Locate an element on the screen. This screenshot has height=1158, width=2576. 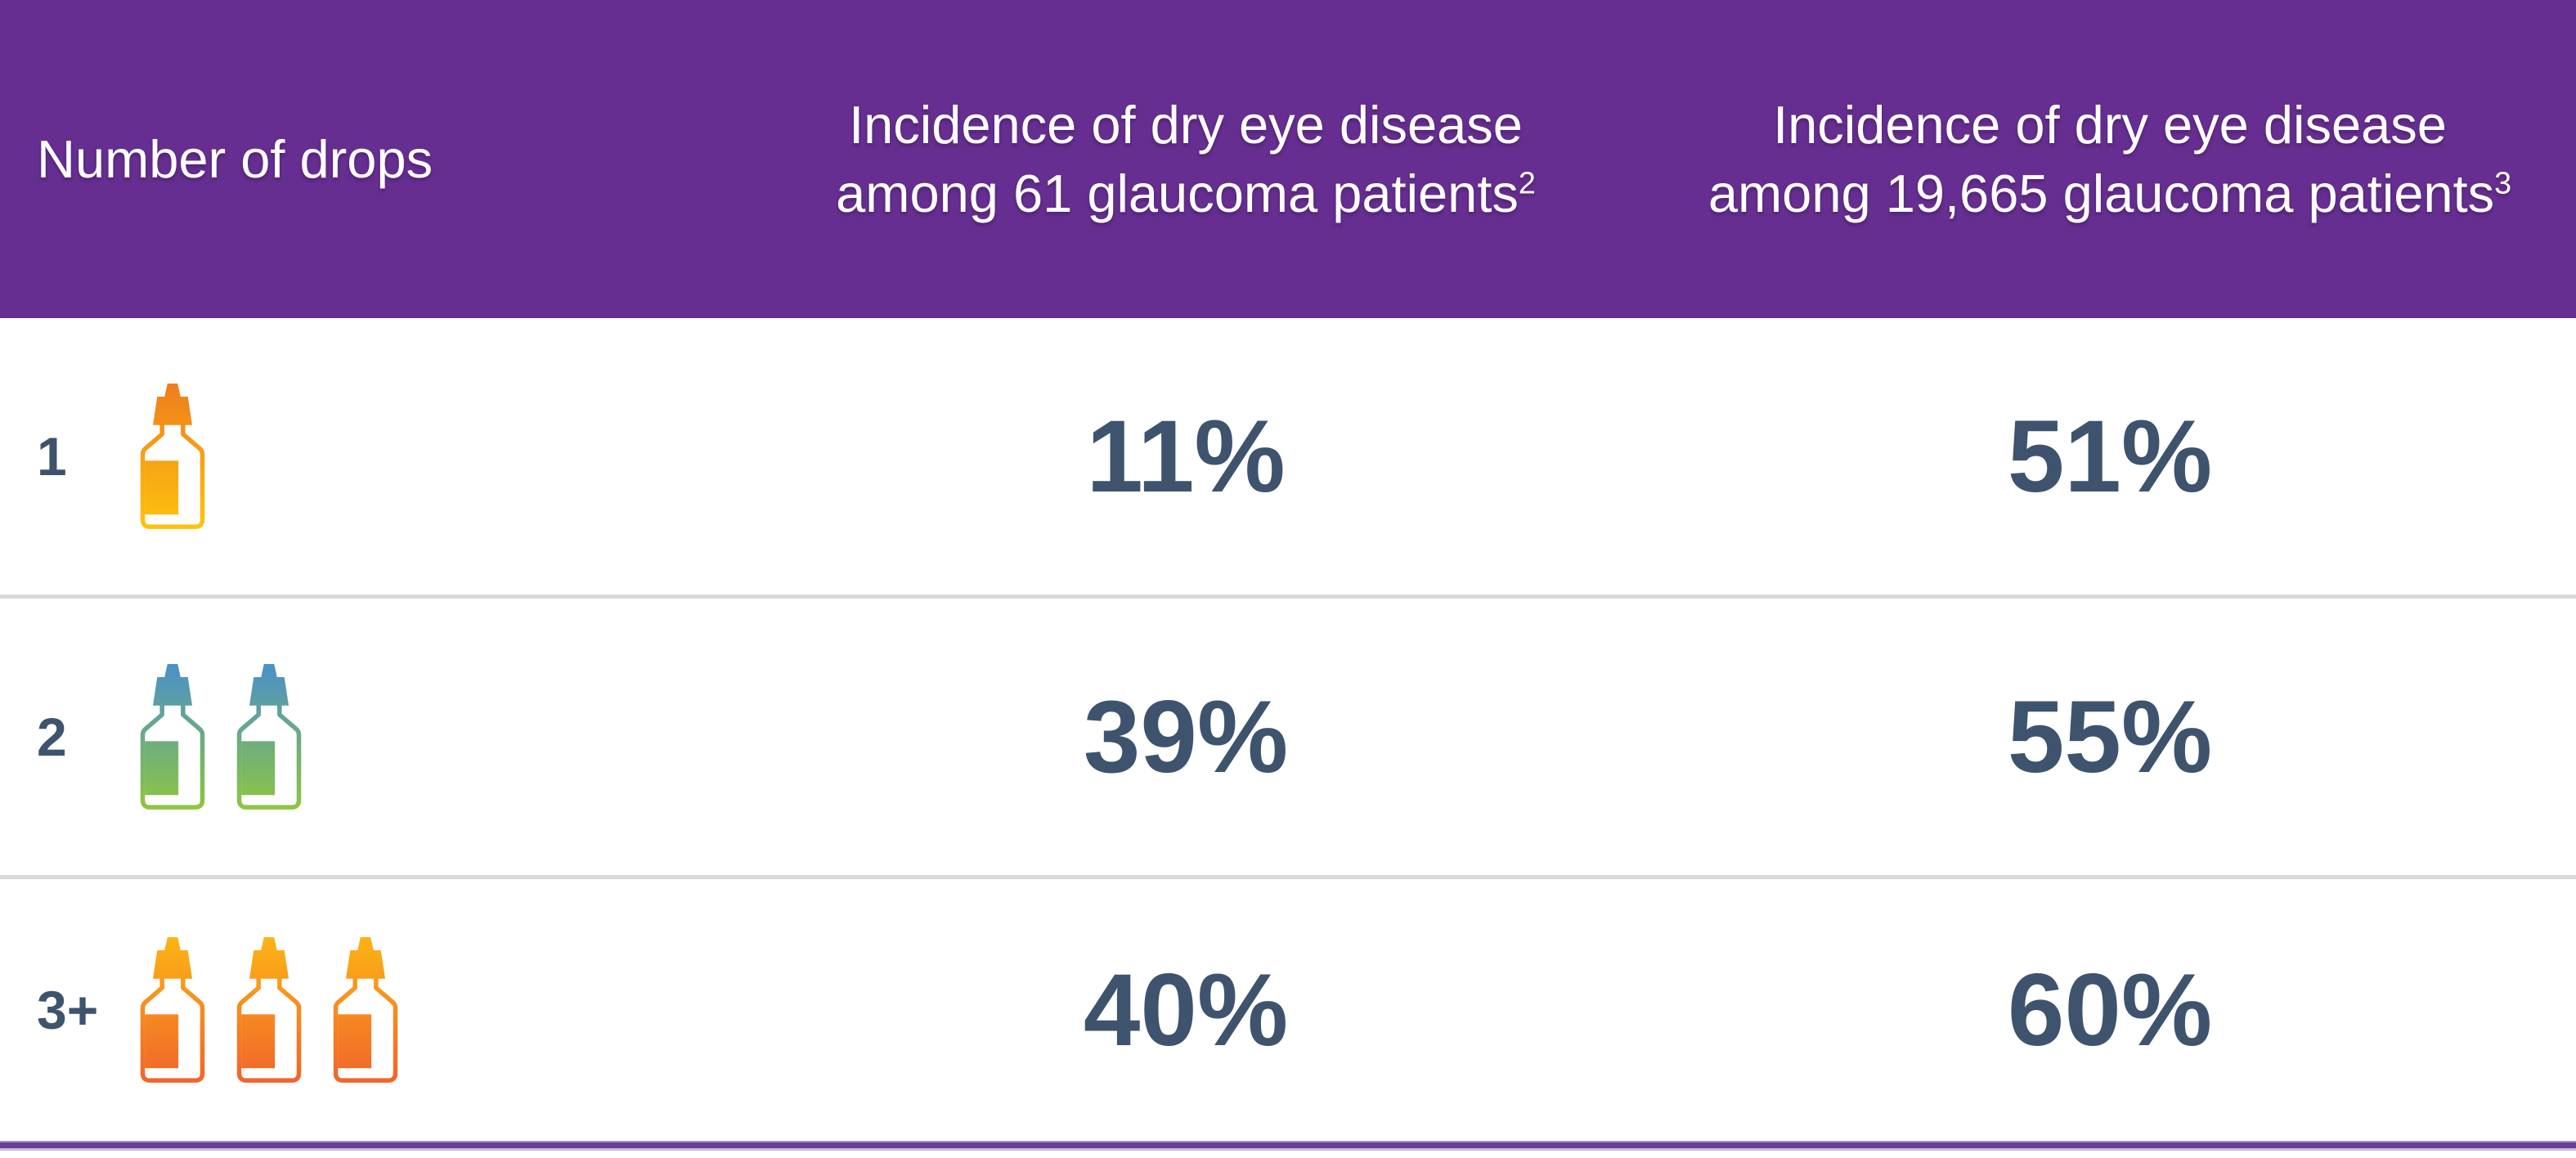
header-line-2: among 19,665 glaucoma patients3 is located at coordinates (2110, 193).